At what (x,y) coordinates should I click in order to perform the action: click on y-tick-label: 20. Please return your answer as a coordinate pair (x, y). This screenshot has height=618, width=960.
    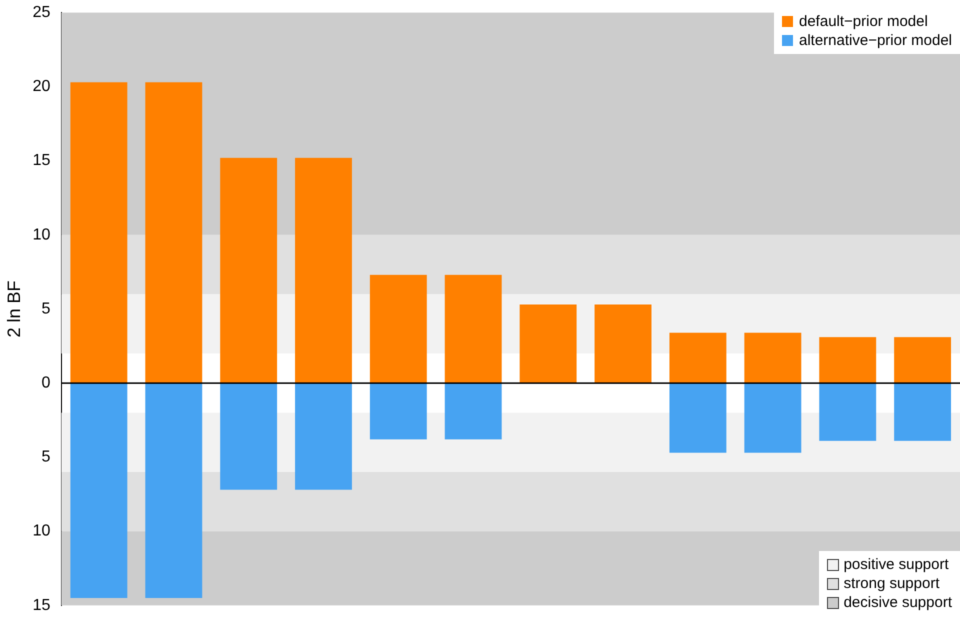
    Looking at the image, I should click on (41, 87).